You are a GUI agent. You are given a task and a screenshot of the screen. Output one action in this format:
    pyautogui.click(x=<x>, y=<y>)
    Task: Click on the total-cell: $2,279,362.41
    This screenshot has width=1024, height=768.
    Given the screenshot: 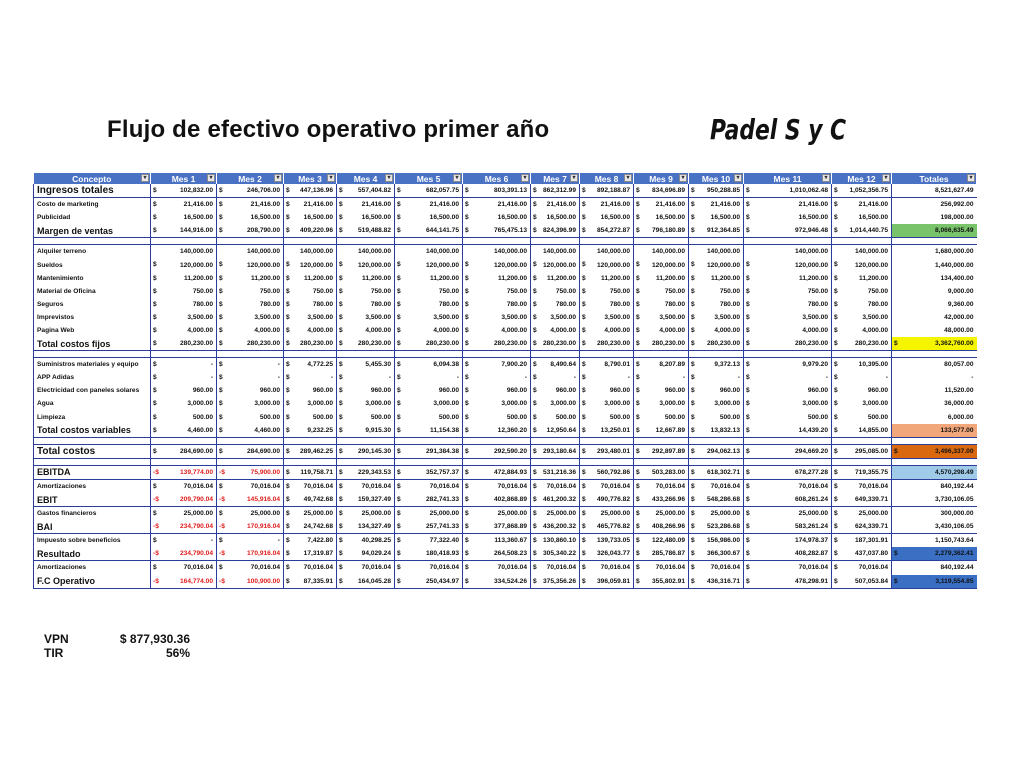 What is the action you would take?
    pyautogui.click(x=934, y=554)
    